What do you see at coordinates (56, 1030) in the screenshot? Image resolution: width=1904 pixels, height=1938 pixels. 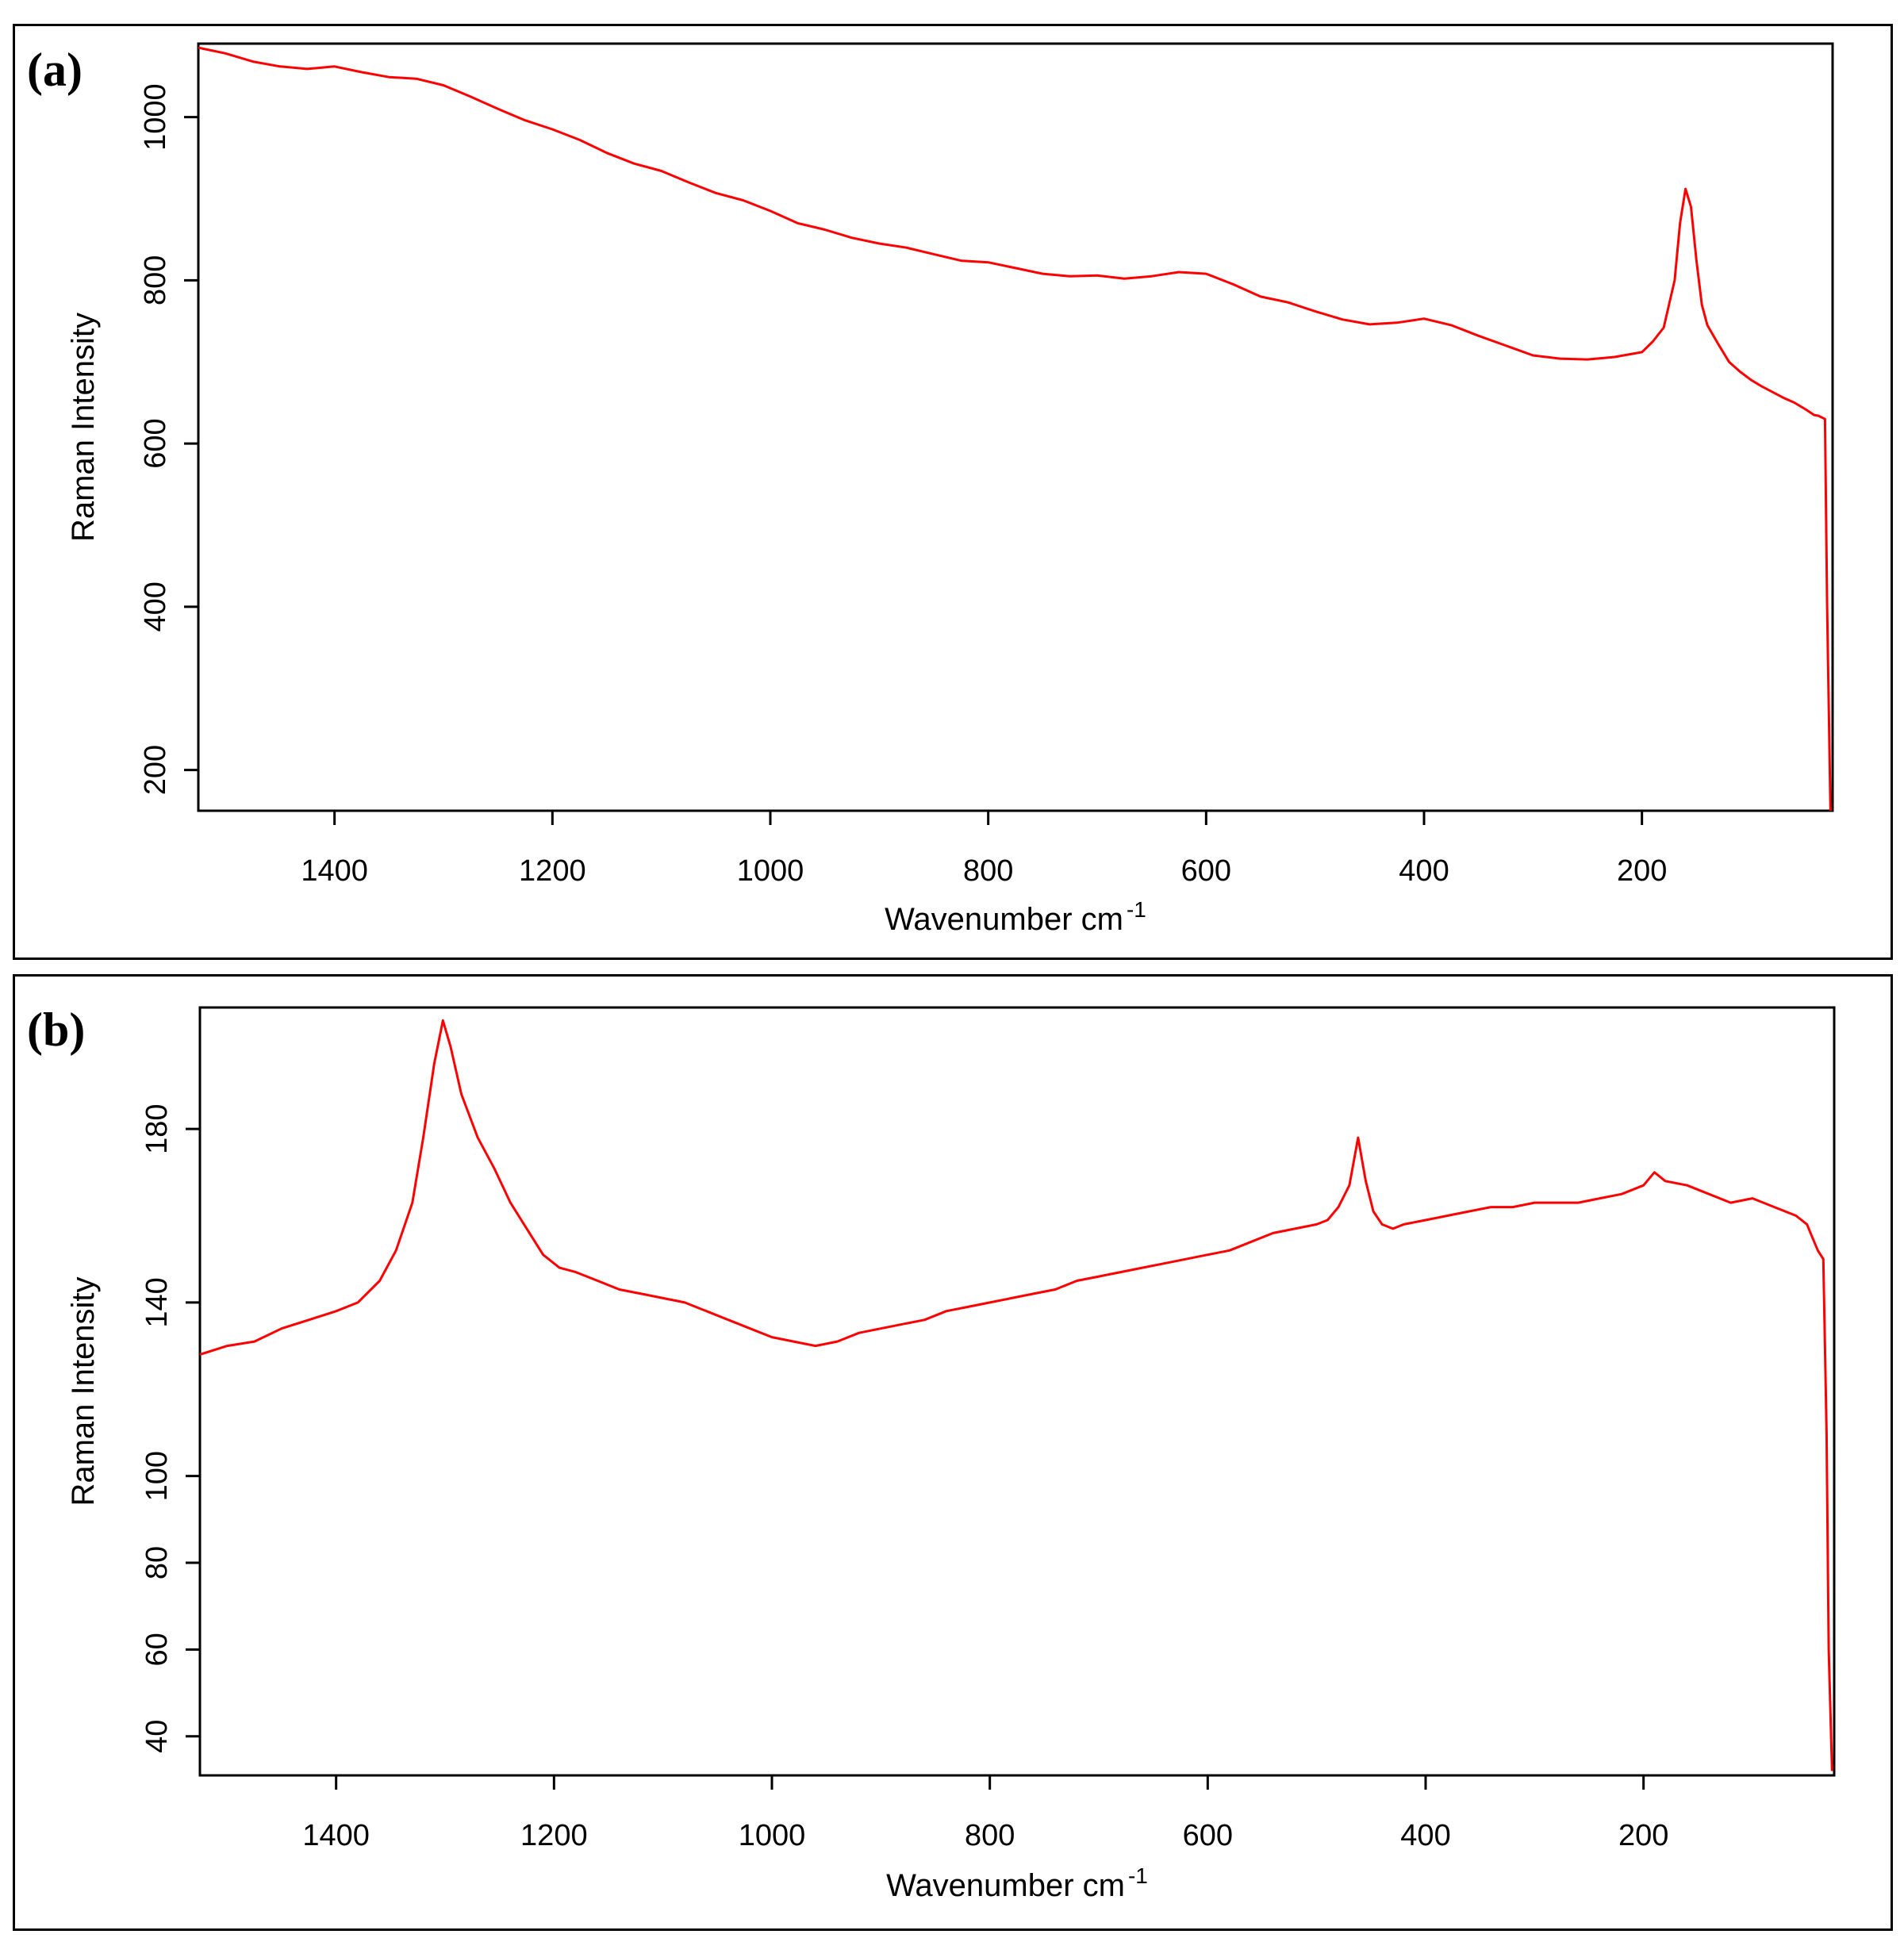 I see `panel-label-b: (b)` at bounding box center [56, 1030].